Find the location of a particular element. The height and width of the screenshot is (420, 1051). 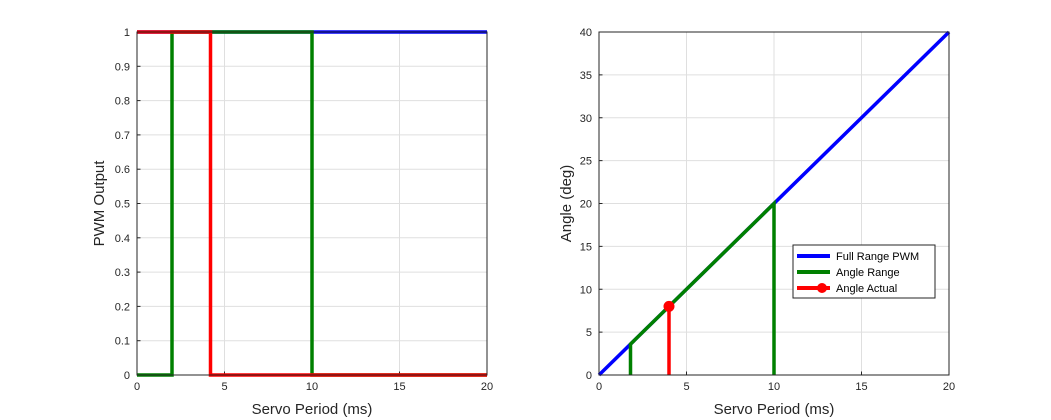

y-tick-label: 0.2 is located at coordinates (122, 307).